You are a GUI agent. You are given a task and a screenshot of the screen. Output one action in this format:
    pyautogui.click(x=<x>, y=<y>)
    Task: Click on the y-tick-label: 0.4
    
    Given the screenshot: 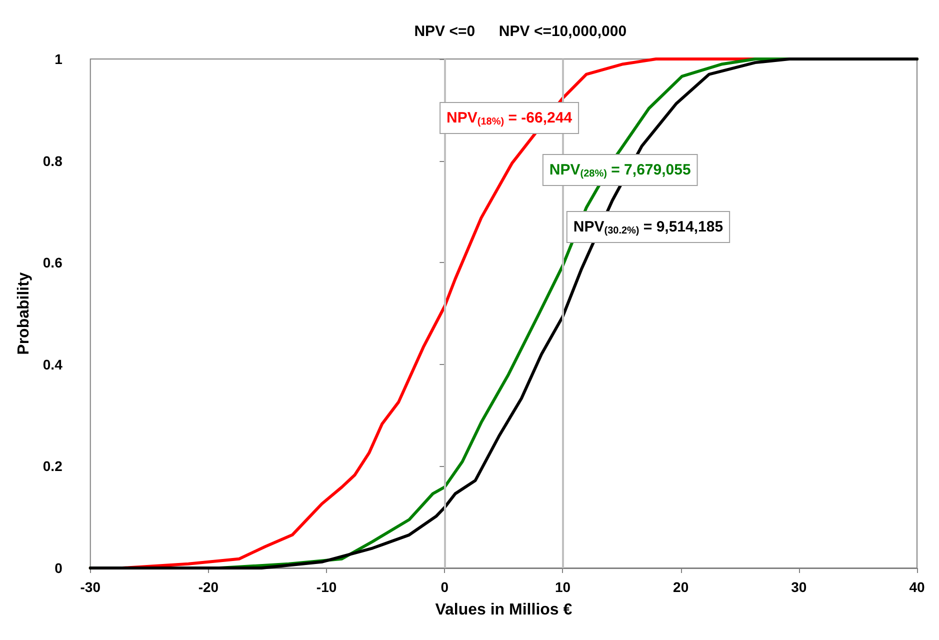 What is the action you would take?
    pyautogui.click(x=52, y=364)
    